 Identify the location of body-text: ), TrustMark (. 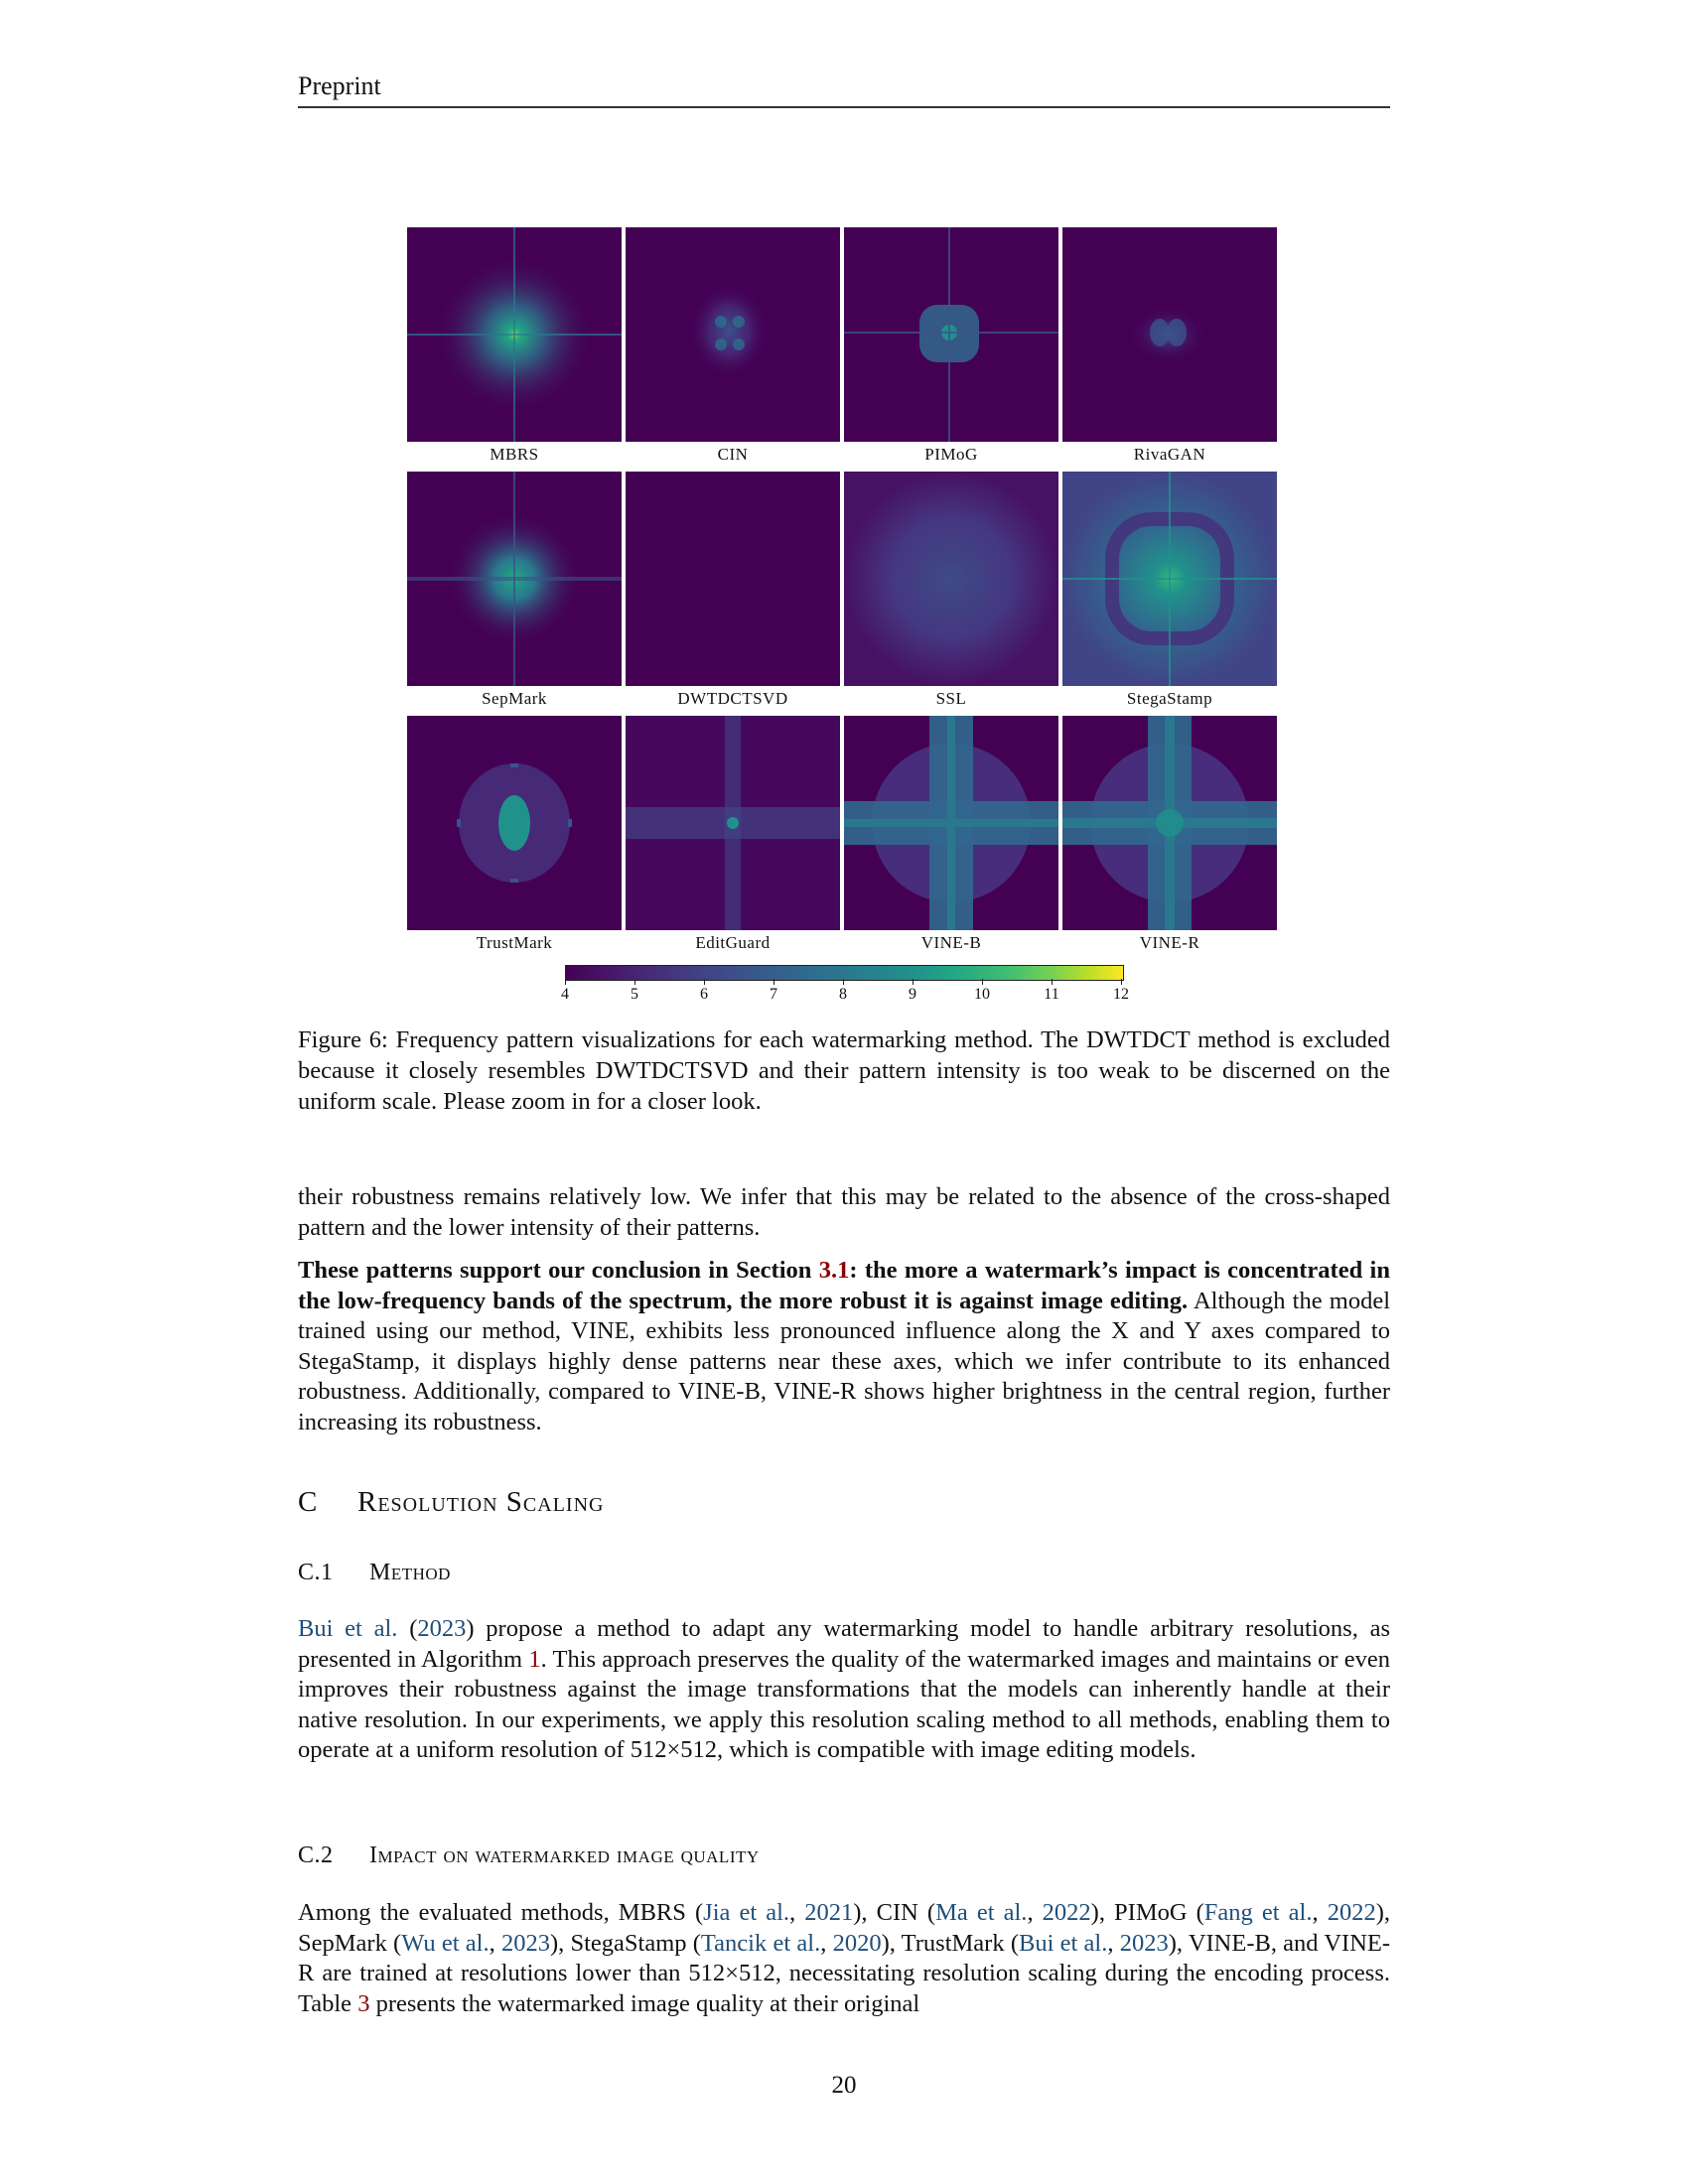
(950, 1943).